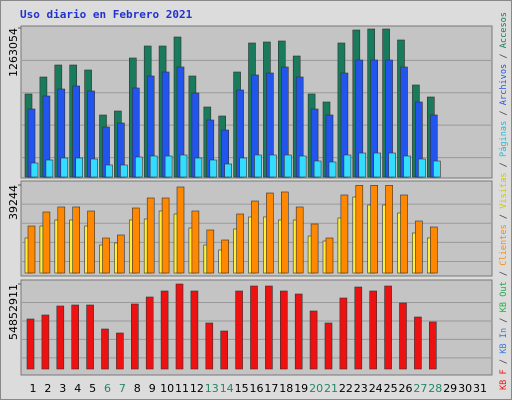  What do you see at coordinates (391, 388) in the screenshot?
I see `x-tick-label: 25` at bounding box center [391, 388].